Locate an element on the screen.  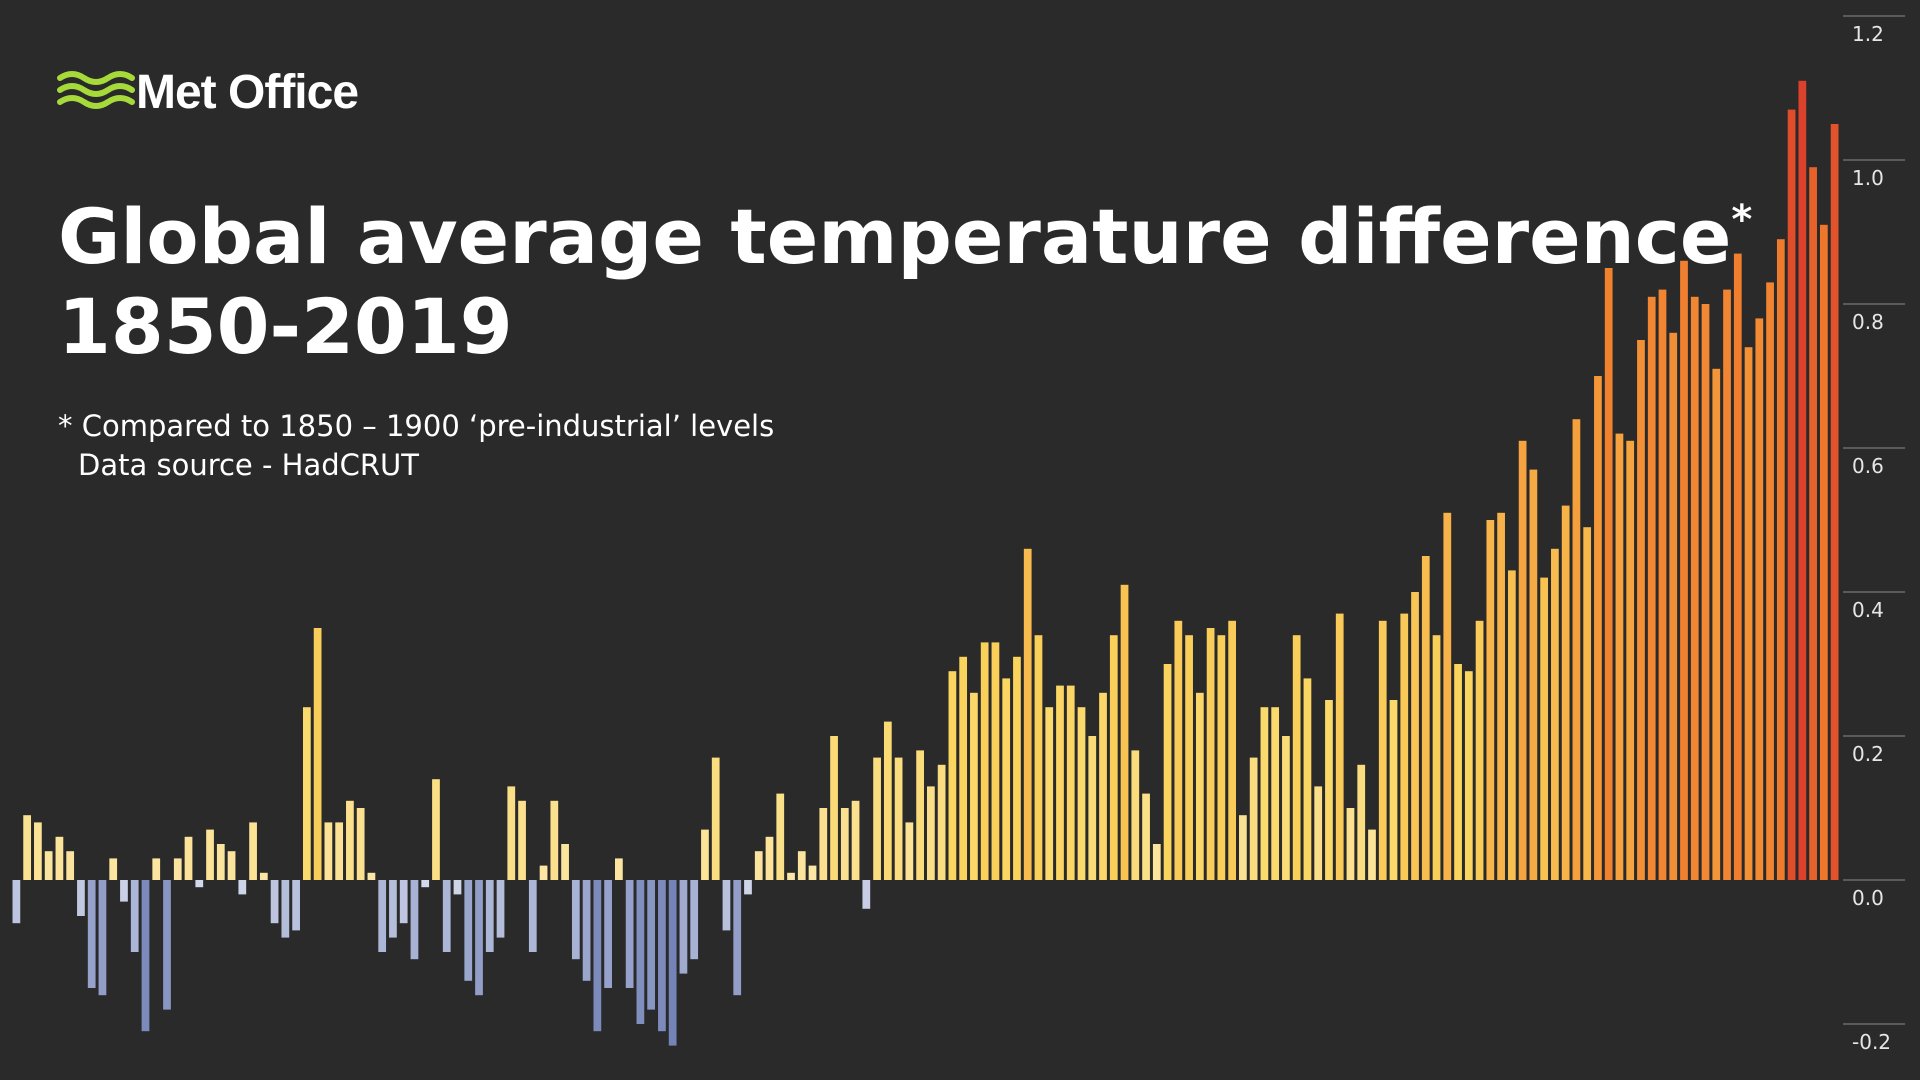
y-tick-label: 1.0 is located at coordinates (1868, 178).